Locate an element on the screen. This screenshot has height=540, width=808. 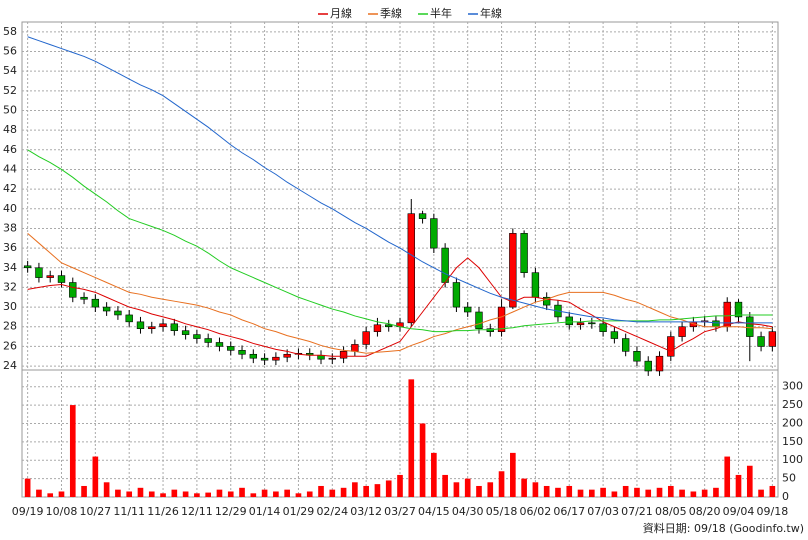
y-tick-label: 38 is located at coordinates (10, 227).